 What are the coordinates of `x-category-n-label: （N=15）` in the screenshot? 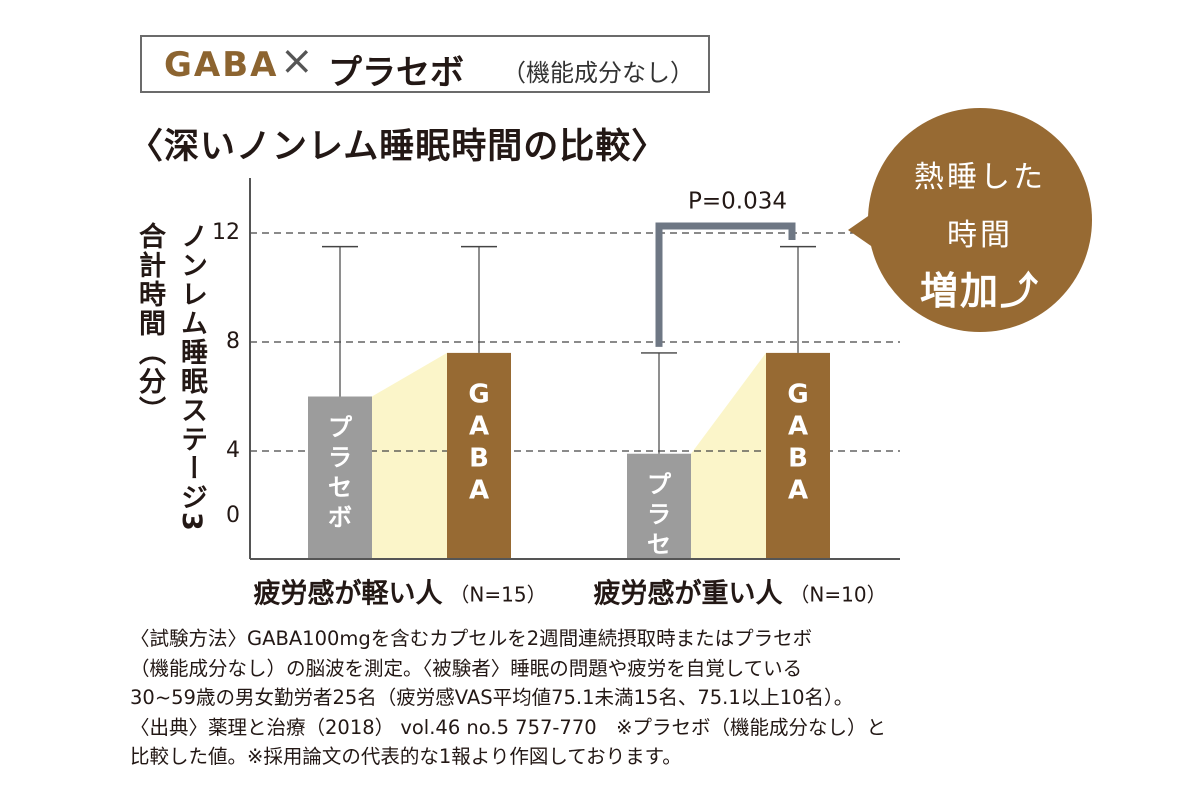 It's located at (497, 595).